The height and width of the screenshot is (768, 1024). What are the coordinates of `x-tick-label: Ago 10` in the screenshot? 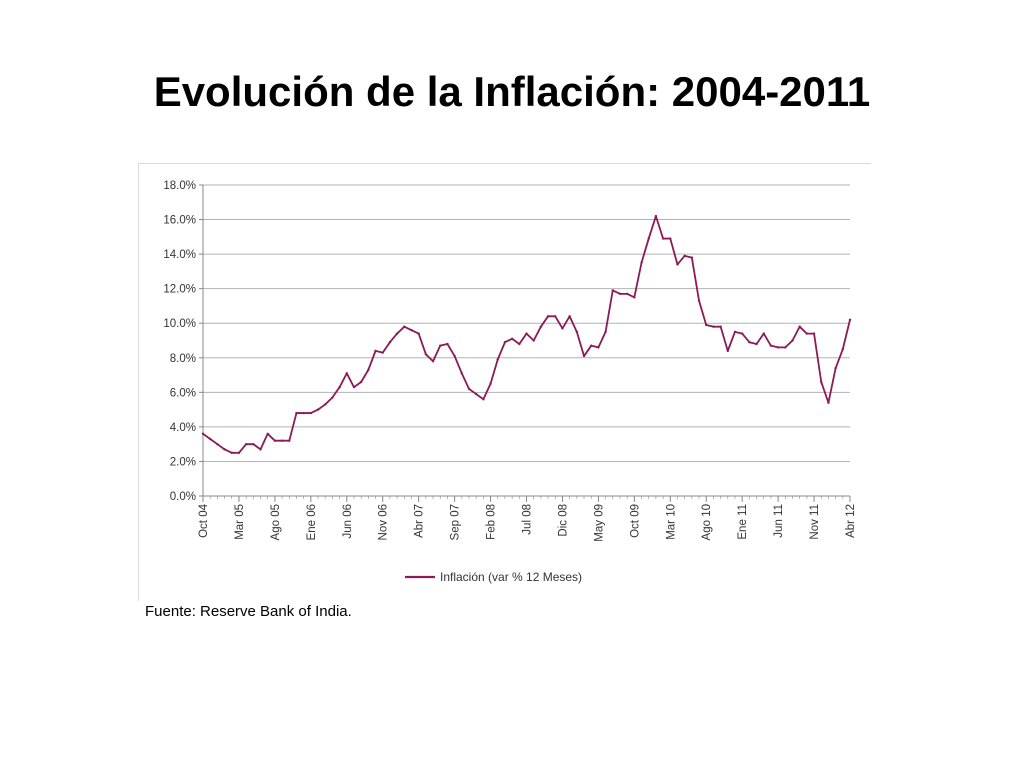 It's located at (707, 522).